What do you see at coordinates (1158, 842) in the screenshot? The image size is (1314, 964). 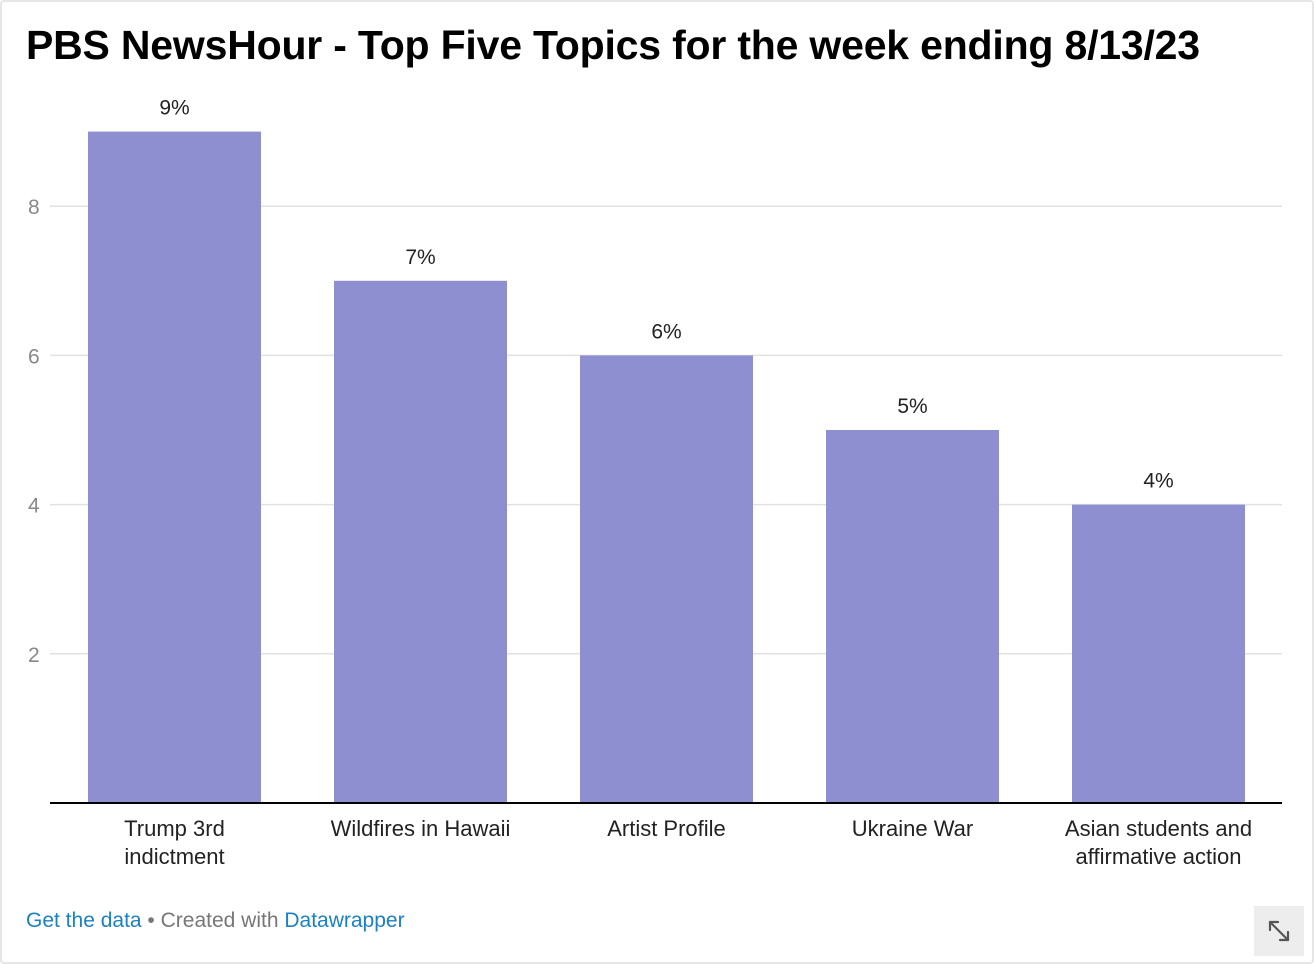 I see `category-label-5: Asian students and affirmative action` at bounding box center [1158, 842].